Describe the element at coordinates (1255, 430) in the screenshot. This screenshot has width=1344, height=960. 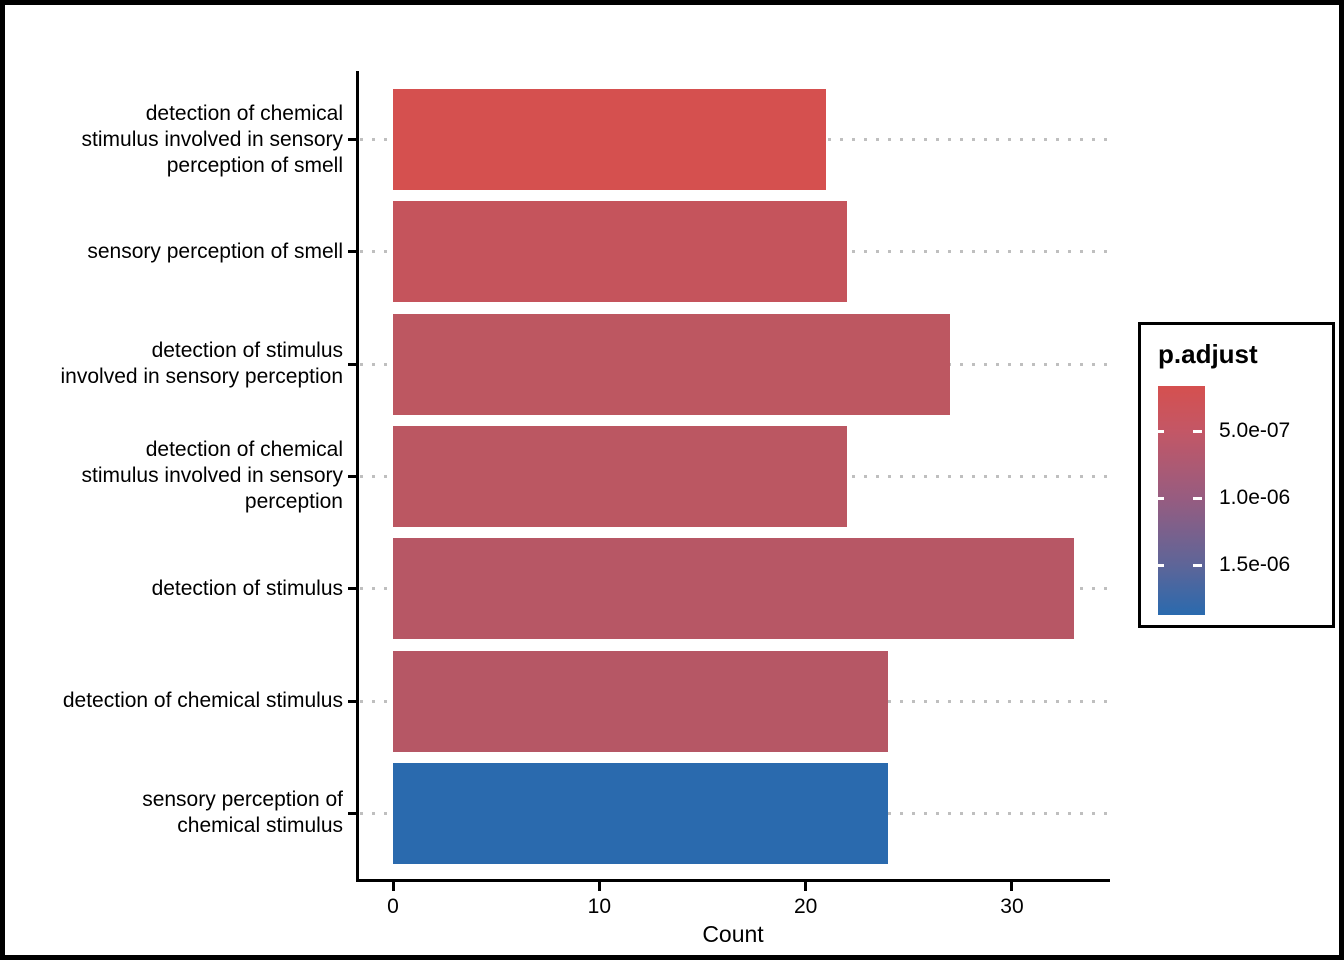
I see `legend-tick-label: 5.0e-07` at that location.